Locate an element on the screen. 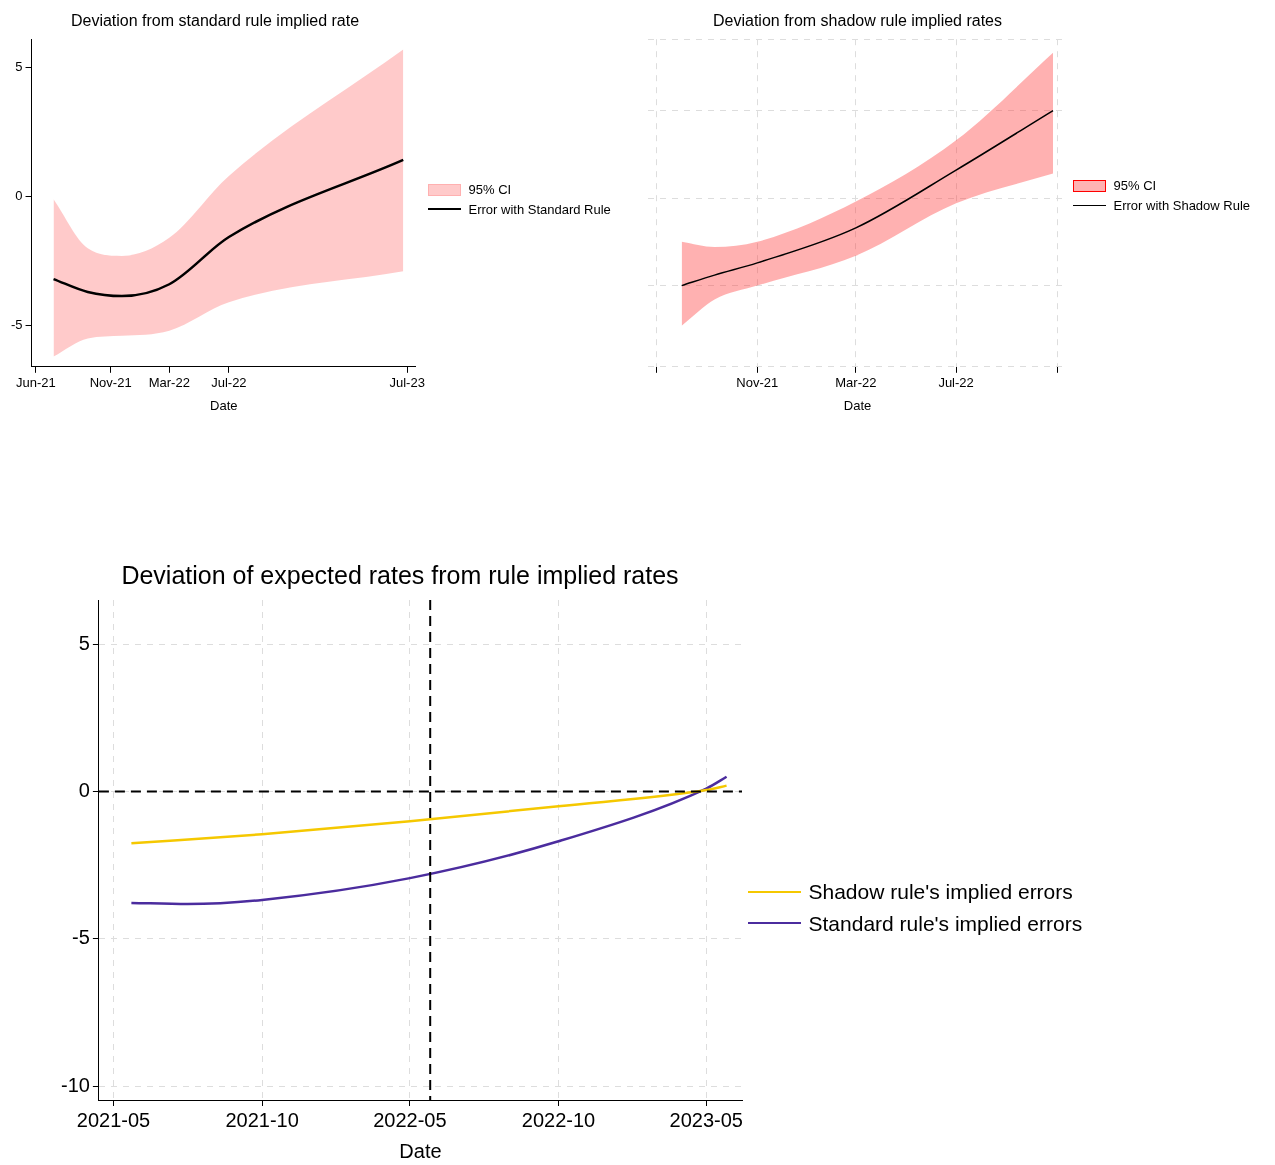 The width and height of the screenshot is (1275, 1165). x-tick-label: 2023-05 is located at coordinates (706, 1119).